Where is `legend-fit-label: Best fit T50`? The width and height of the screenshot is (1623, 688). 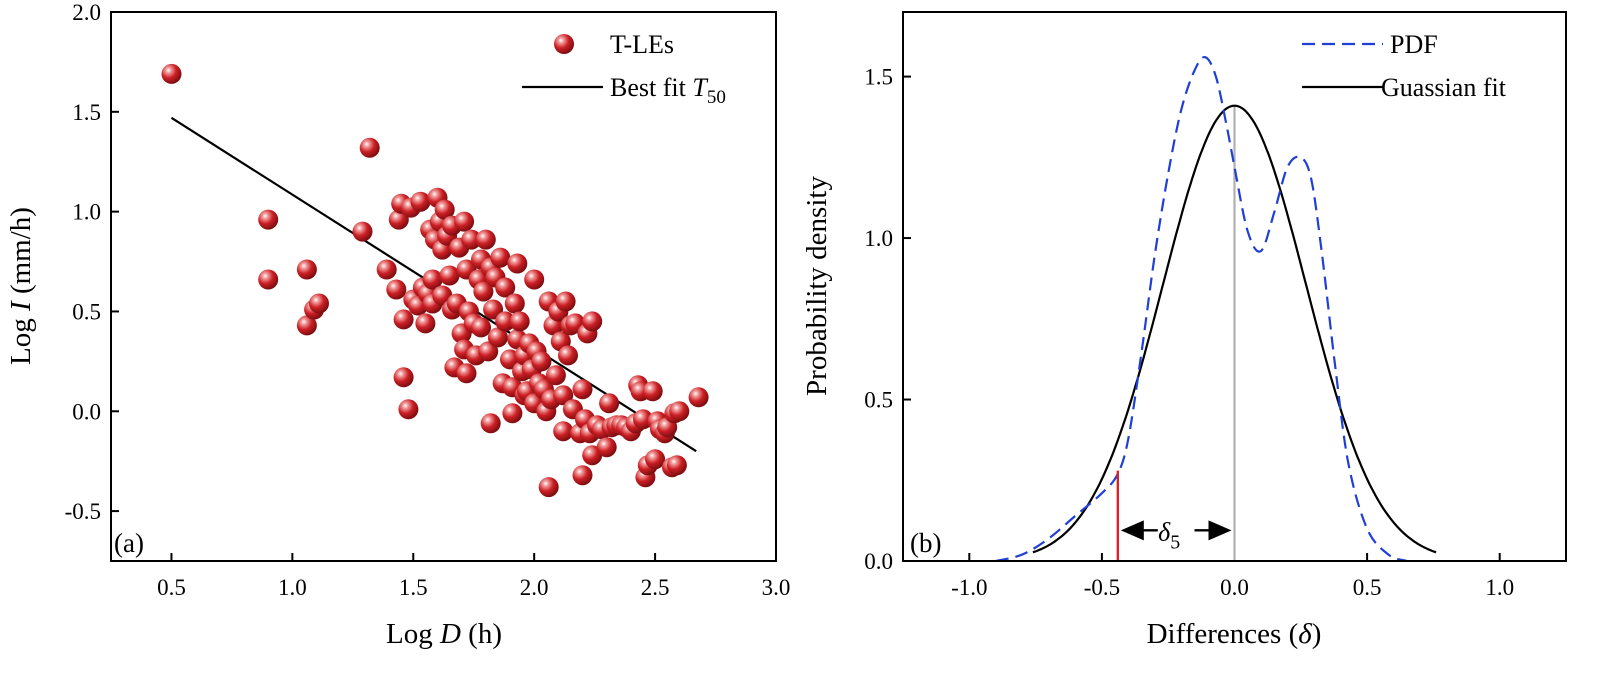 legend-fit-label: Best fit T50 is located at coordinates (668, 90).